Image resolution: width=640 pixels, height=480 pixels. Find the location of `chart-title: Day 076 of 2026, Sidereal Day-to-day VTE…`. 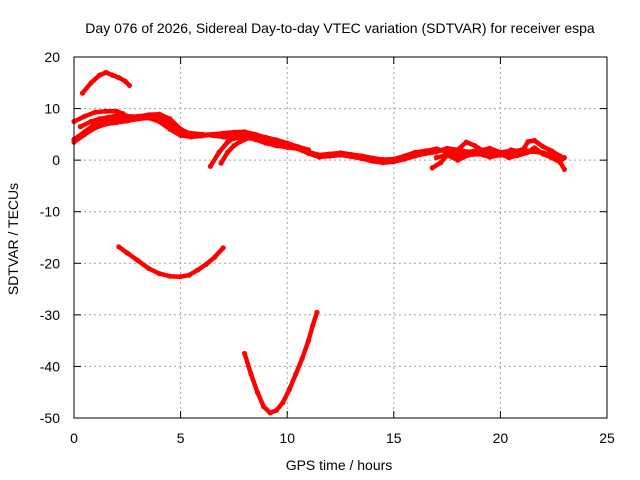

chart-title: Day 076 of 2026, Sidereal Day-to-day VTE… is located at coordinates (340, 28).